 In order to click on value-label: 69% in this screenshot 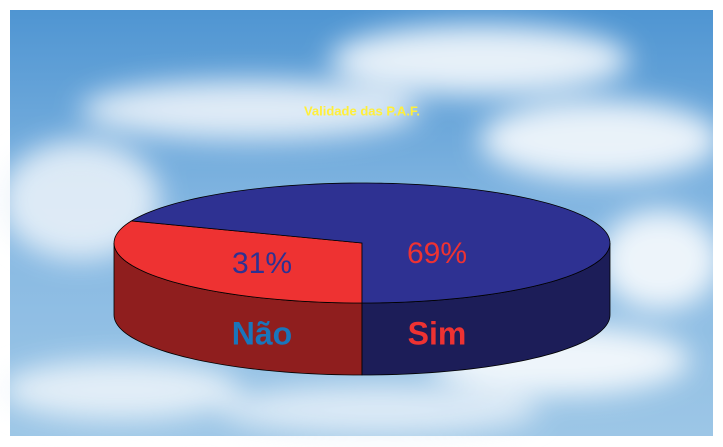, I will do `click(437, 253)`.